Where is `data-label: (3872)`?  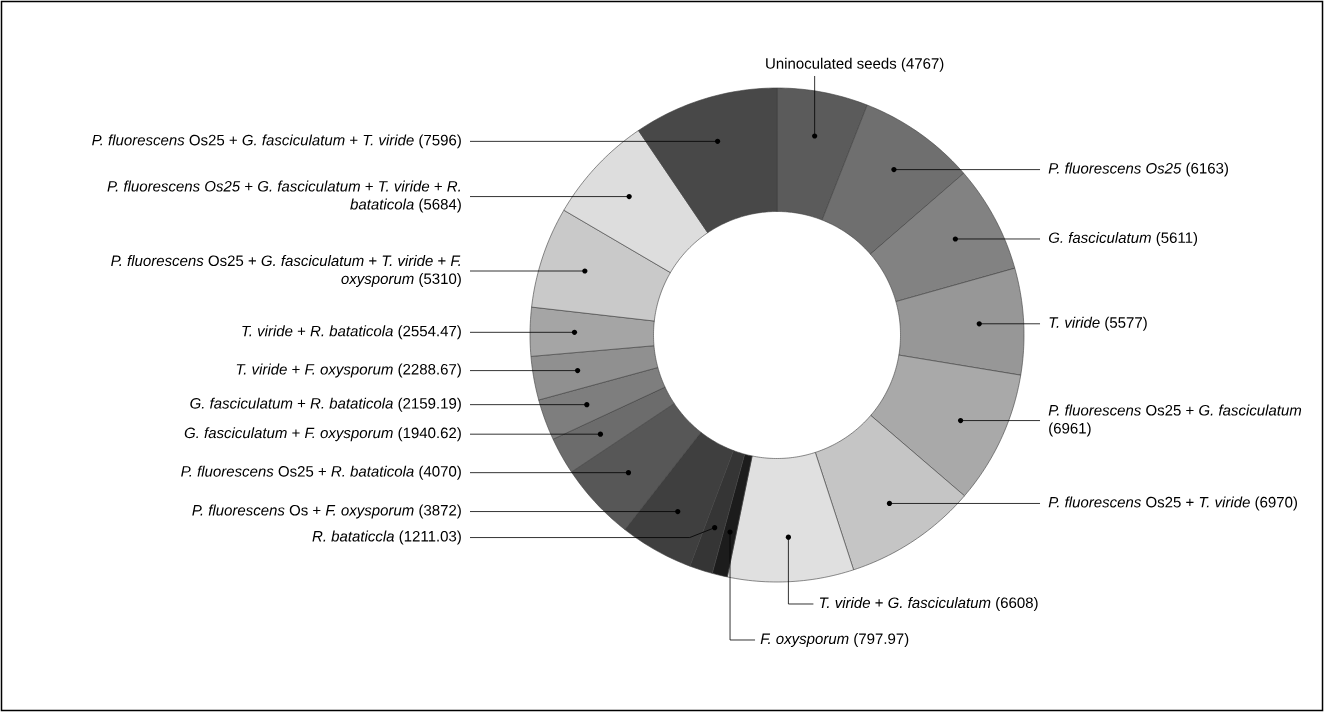 data-label: (3872) is located at coordinates (440, 511).